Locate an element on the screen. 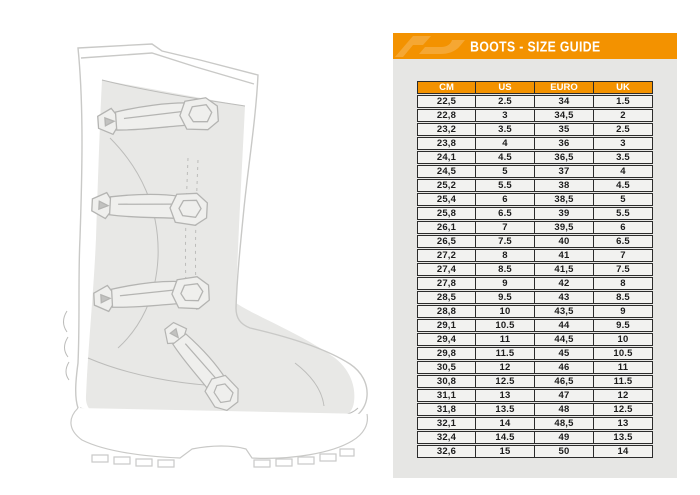 This screenshot has height=495, width=700. size-cell: 27,2 is located at coordinates (446, 255).